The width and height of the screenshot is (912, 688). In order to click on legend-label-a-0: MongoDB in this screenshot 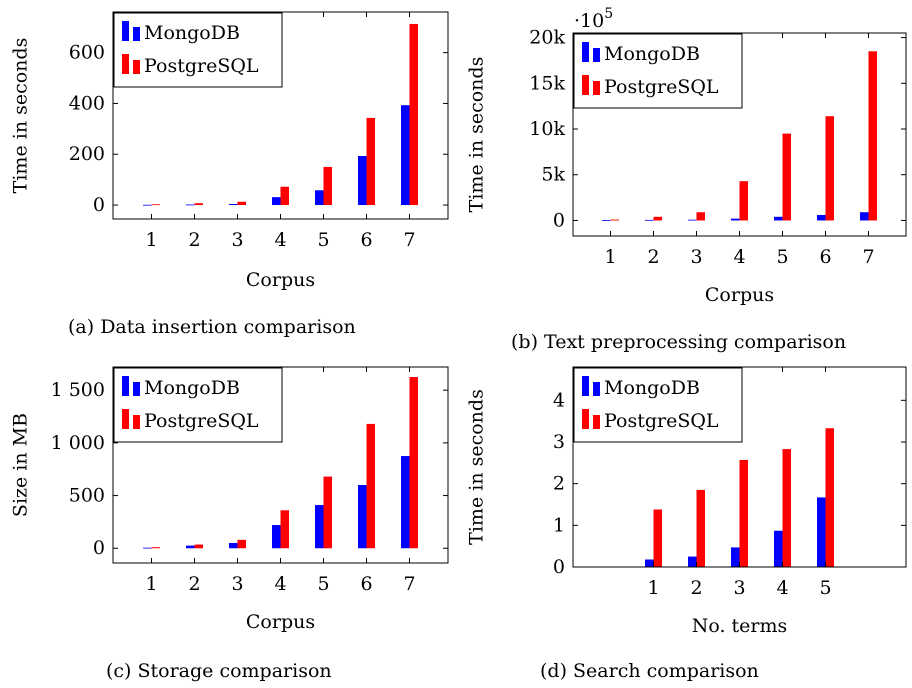, I will do `click(192, 33)`.